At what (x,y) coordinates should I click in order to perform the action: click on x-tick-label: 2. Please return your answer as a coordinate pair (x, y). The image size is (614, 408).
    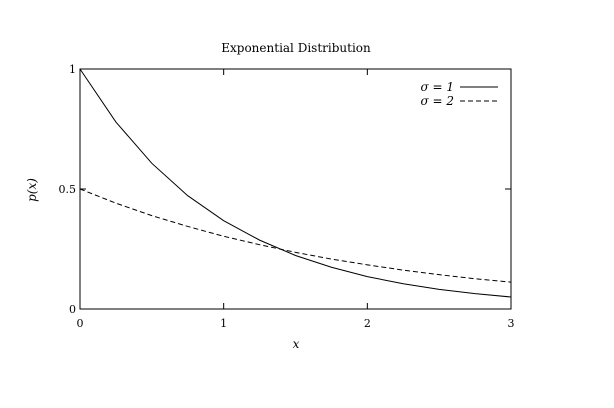
    Looking at the image, I should click on (367, 323).